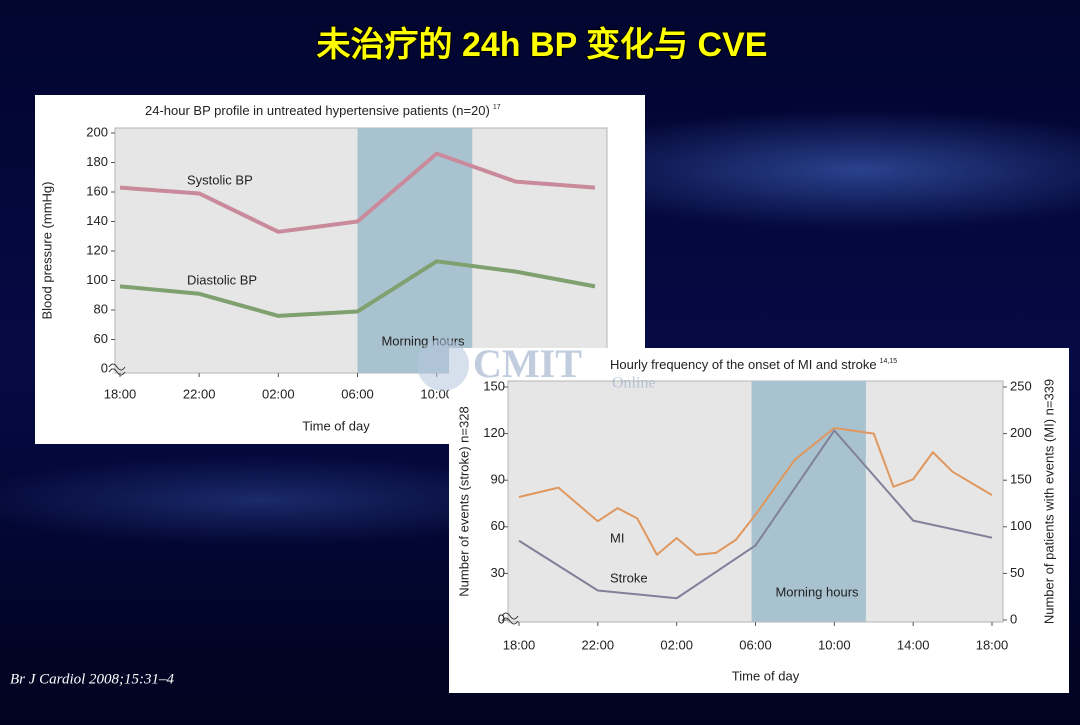 The width and height of the screenshot is (1080, 725). I want to click on y2-tick-label: 100, so click(1021, 525).